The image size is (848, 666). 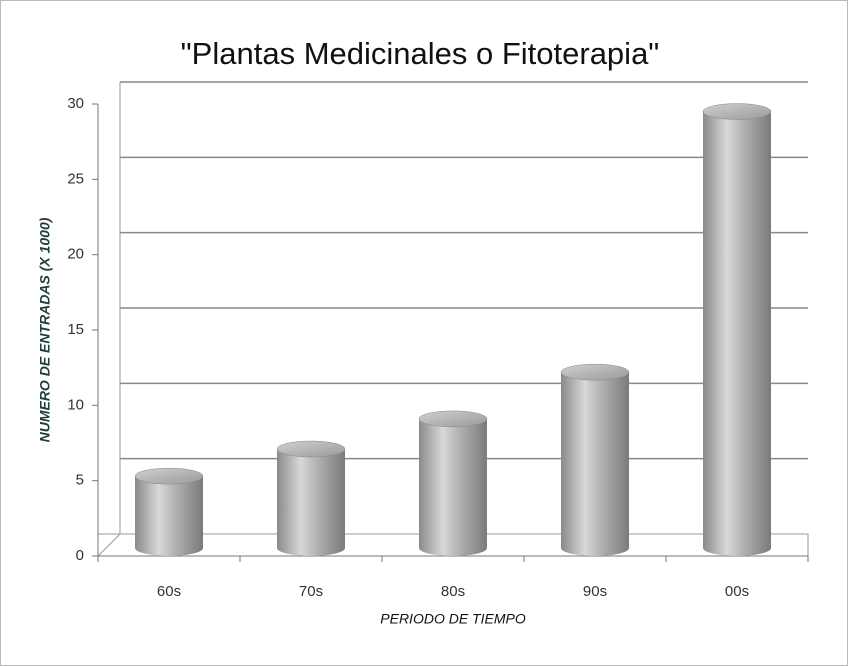 What do you see at coordinates (169, 591) in the screenshot?
I see `x-tick-label: 60s` at bounding box center [169, 591].